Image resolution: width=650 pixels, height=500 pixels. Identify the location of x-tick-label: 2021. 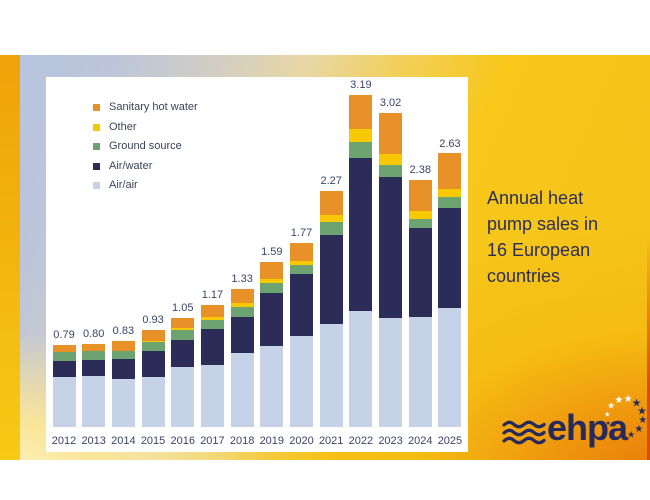
(331, 441).